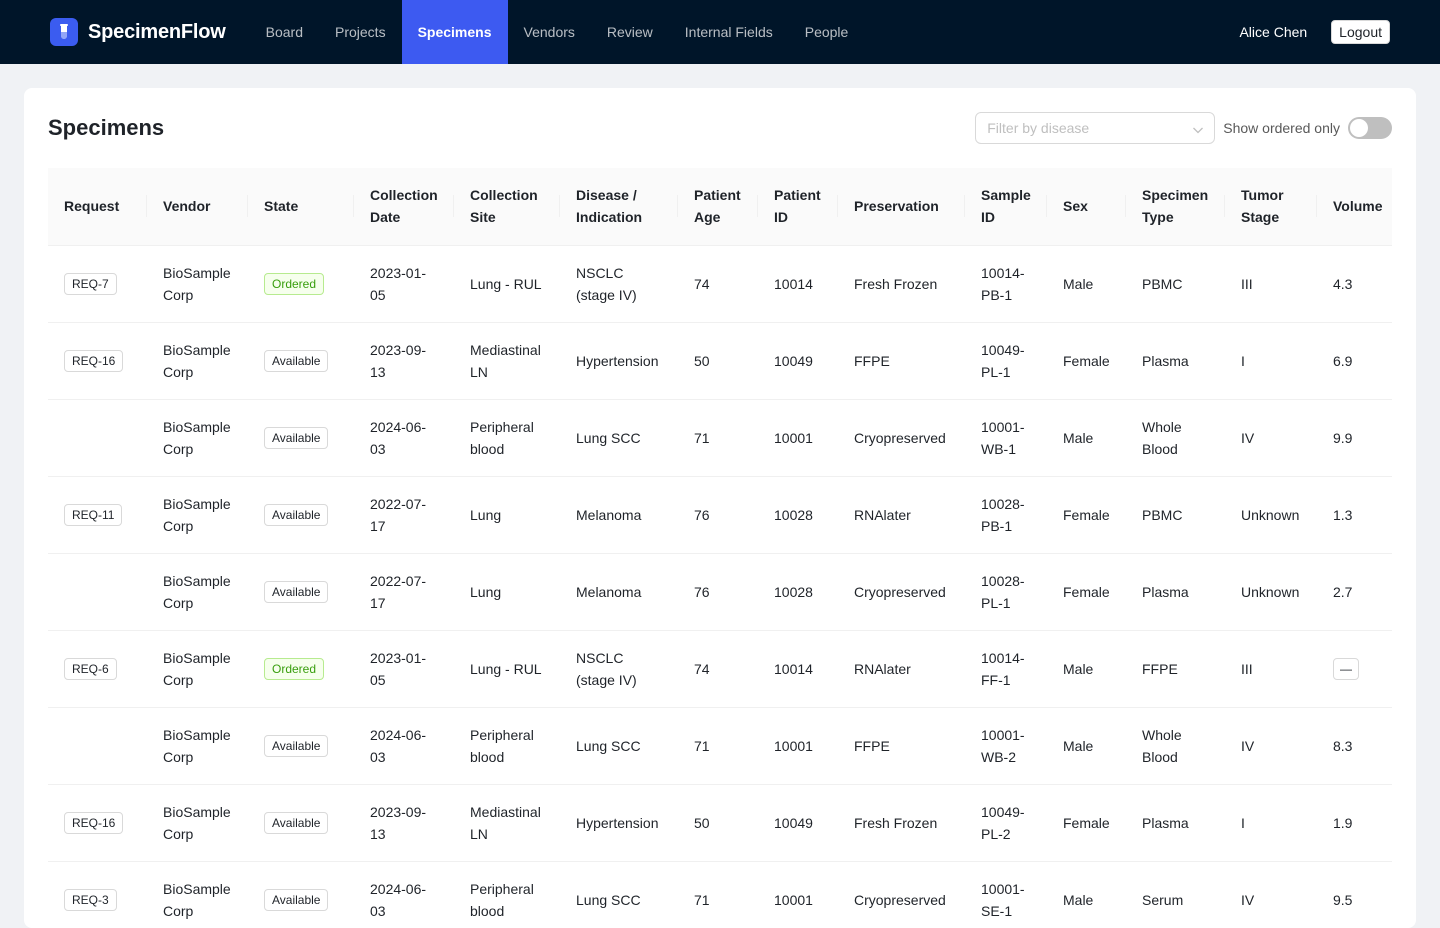 This screenshot has height=928, width=1440. Describe the element at coordinates (294, 669) in the screenshot. I see `status-badge: Ordered` at that location.